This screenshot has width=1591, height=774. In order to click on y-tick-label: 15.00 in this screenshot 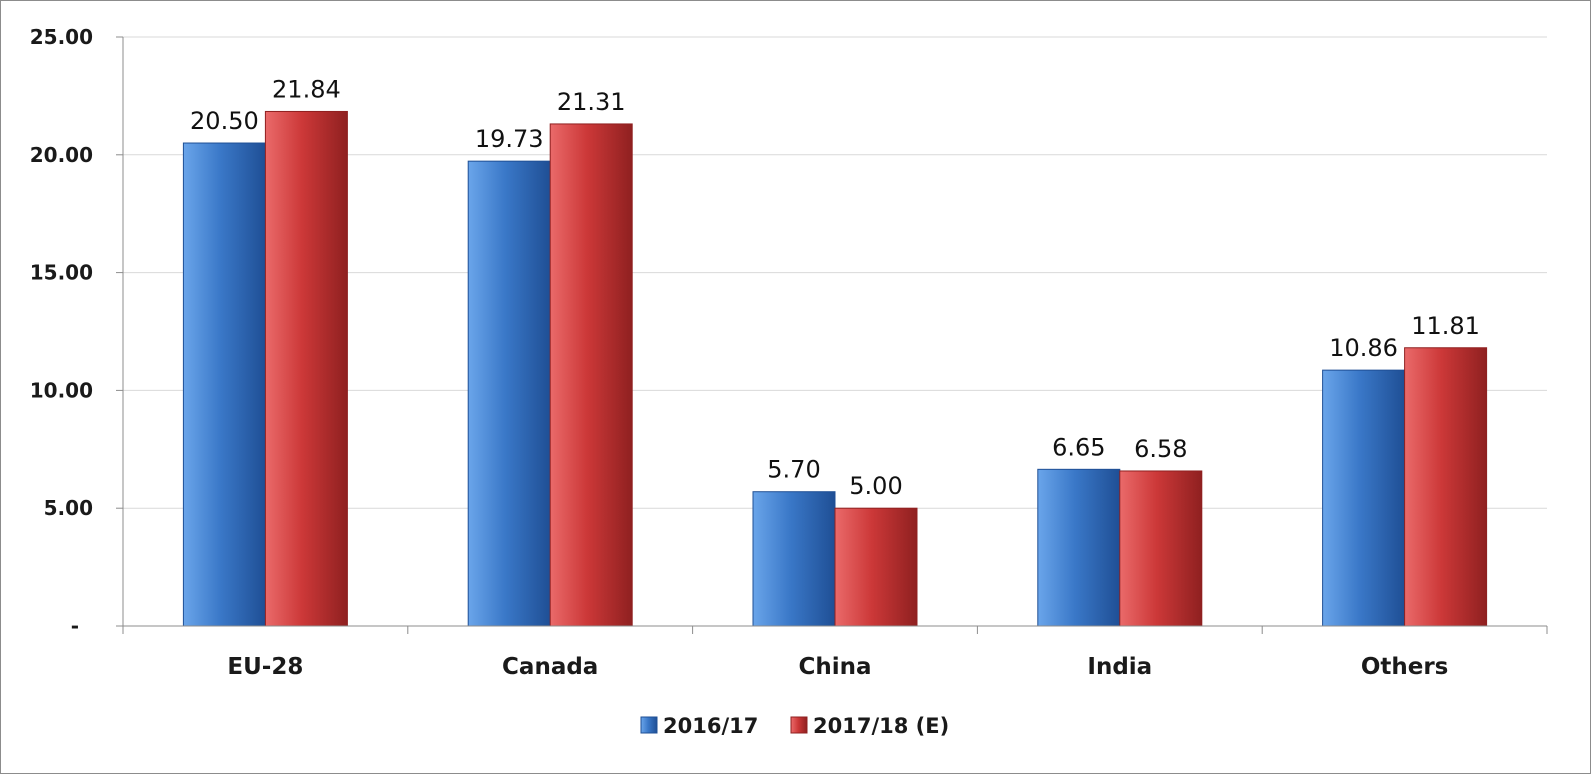, I will do `click(61, 273)`.